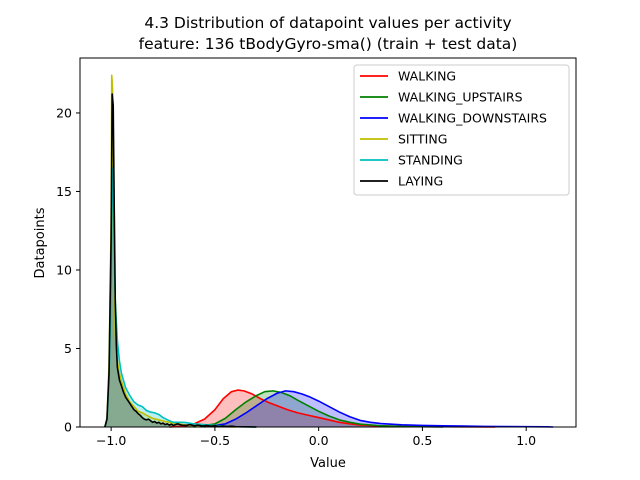 The height and width of the screenshot is (480, 640). I want to click on series-line-walking-upstairs, so click(319, 409).